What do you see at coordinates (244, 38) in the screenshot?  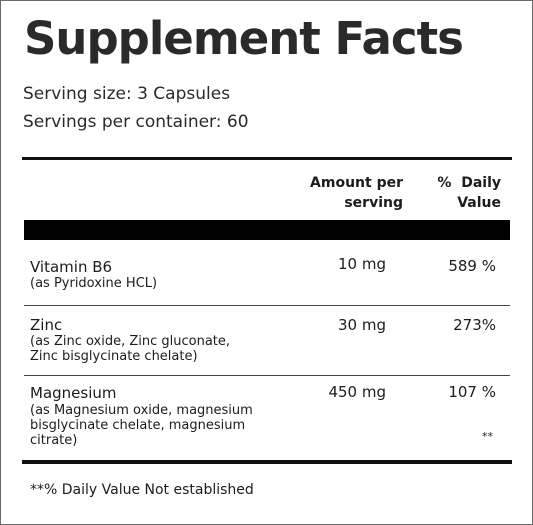 I see `panel-title: Supplement Facts` at bounding box center [244, 38].